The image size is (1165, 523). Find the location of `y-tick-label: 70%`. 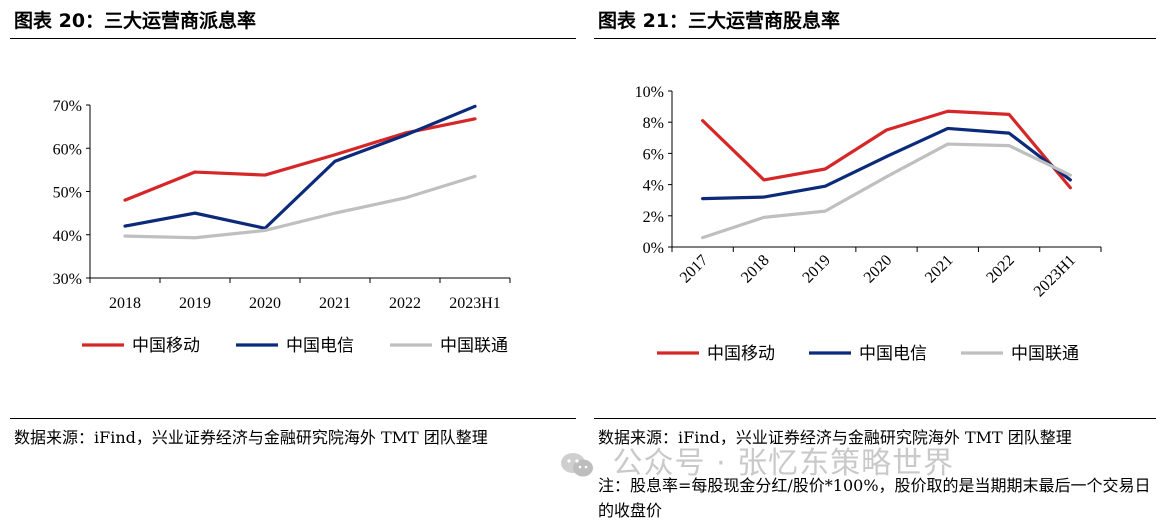

y-tick-label: 70% is located at coordinates (67, 106).